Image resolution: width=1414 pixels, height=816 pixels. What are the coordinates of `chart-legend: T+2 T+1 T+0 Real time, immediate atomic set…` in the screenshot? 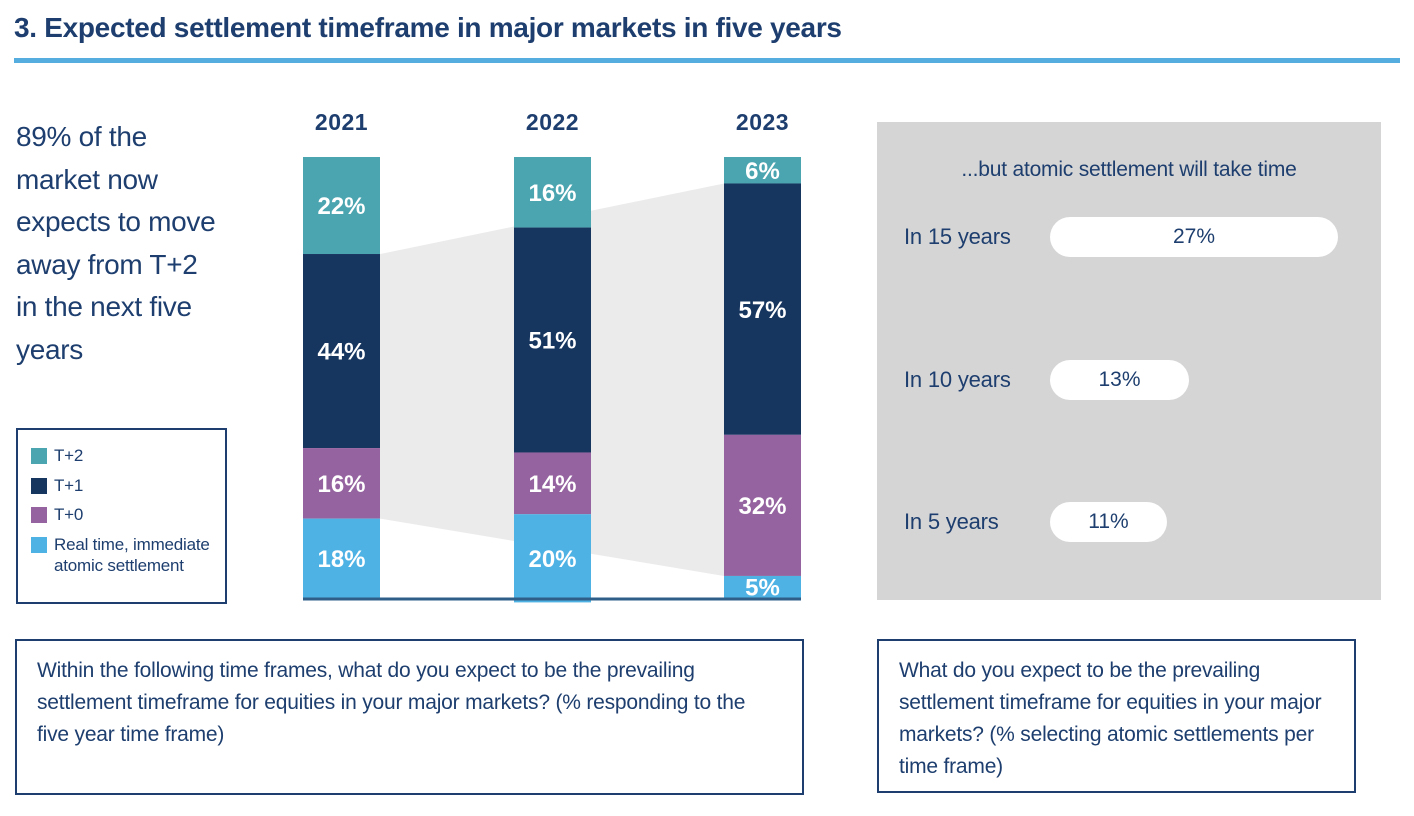 It's located at (121, 516).